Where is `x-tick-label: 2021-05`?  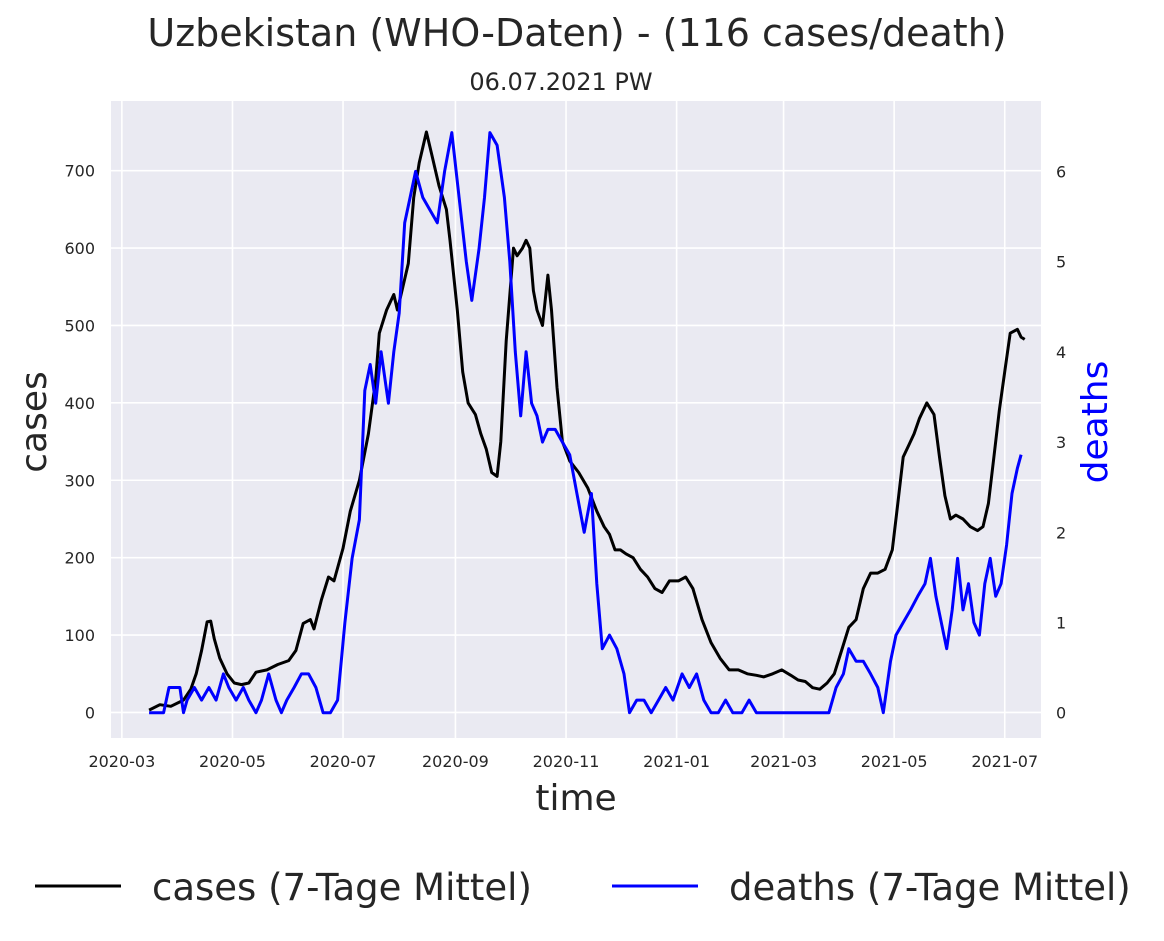
x-tick-label: 2021-05 is located at coordinates (894, 761).